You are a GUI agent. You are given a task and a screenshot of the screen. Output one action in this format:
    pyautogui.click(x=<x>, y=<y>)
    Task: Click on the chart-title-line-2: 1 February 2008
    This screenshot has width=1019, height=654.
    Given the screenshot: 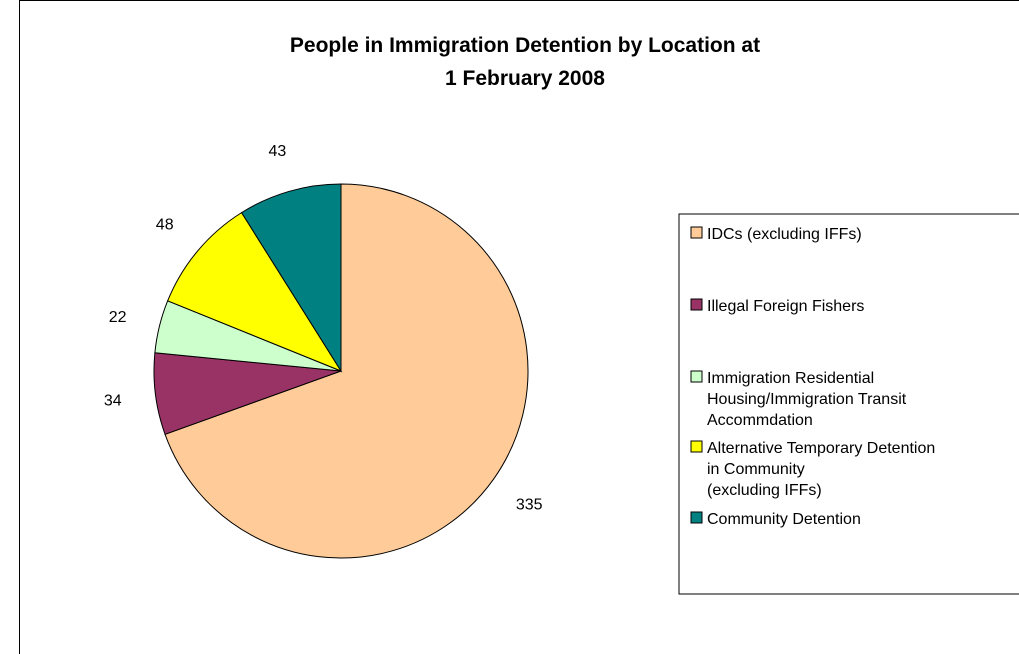 What is the action you would take?
    pyautogui.click(x=525, y=78)
    